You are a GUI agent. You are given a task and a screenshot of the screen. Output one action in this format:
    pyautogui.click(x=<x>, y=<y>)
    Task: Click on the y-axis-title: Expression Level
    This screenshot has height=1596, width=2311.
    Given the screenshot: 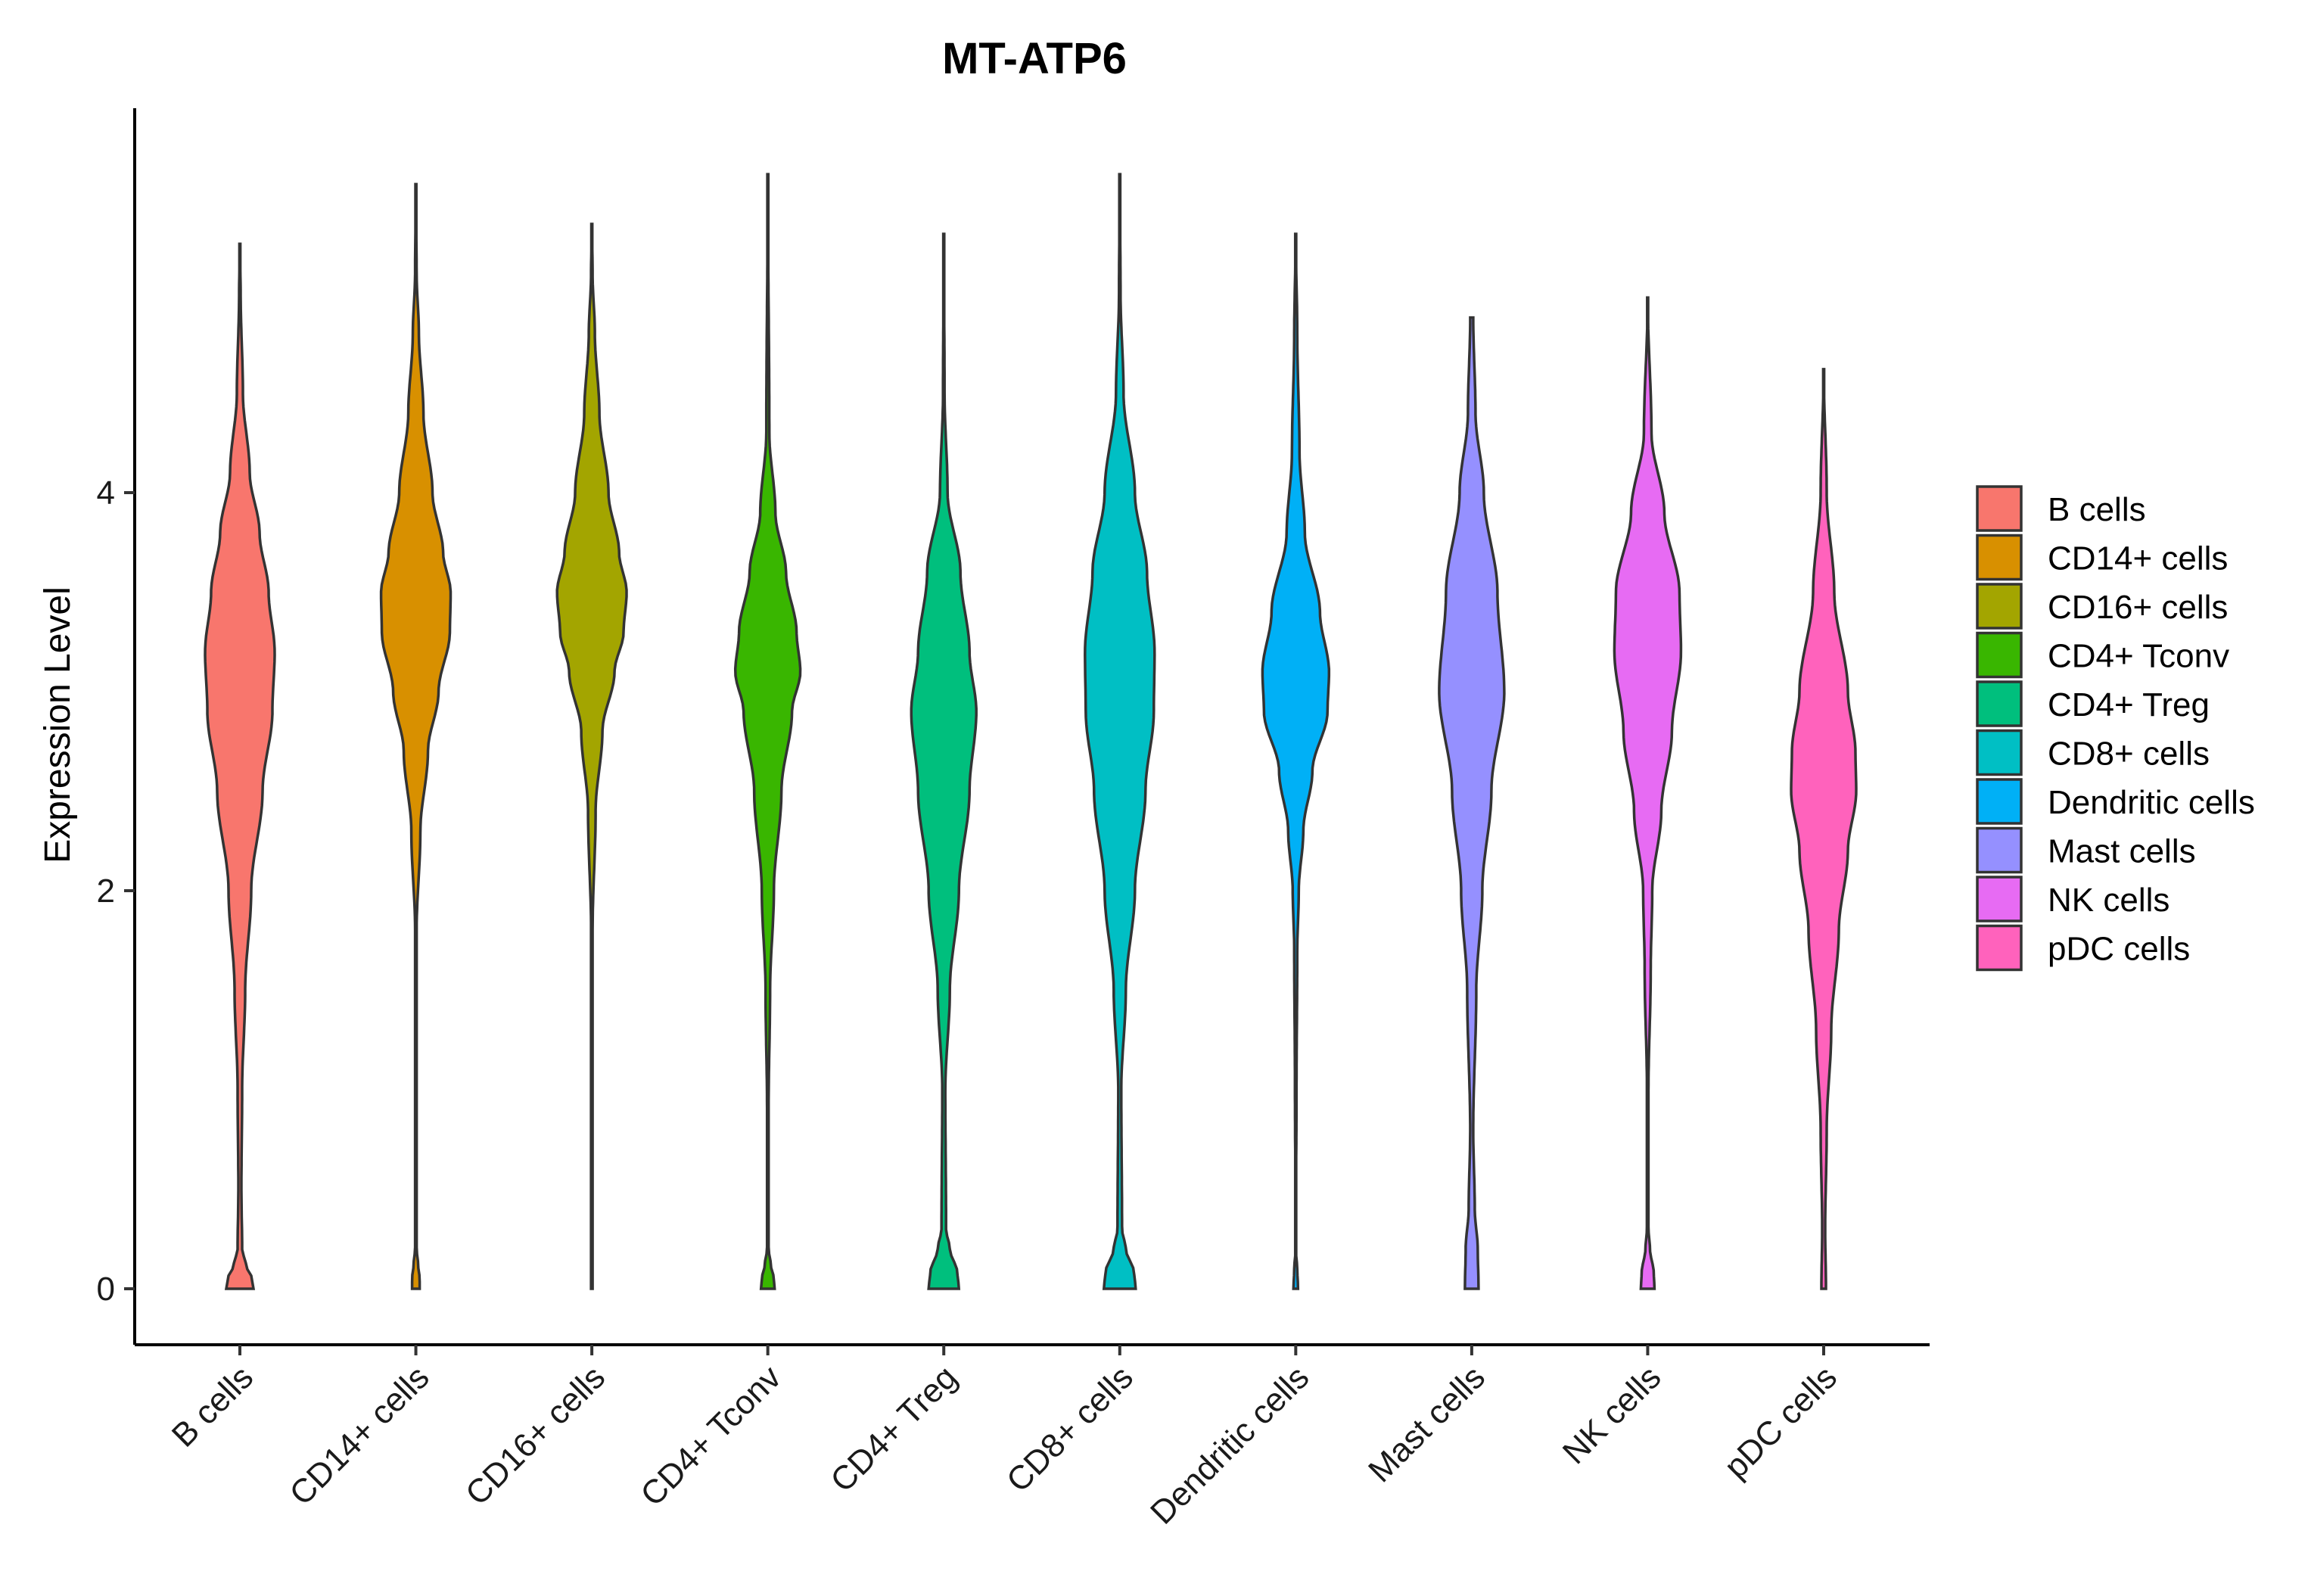 What is the action you would take?
    pyautogui.click(x=58, y=724)
    